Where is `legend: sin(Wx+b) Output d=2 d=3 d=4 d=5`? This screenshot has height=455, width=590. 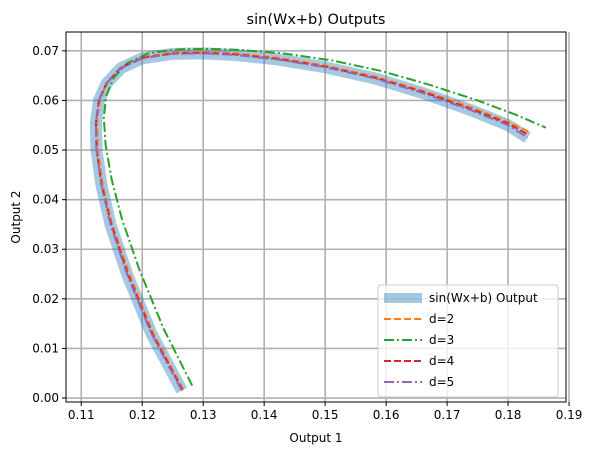
legend: sin(Wx+b) Output d=2 d=3 d=4 d=5 is located at coordinates (468, 341).